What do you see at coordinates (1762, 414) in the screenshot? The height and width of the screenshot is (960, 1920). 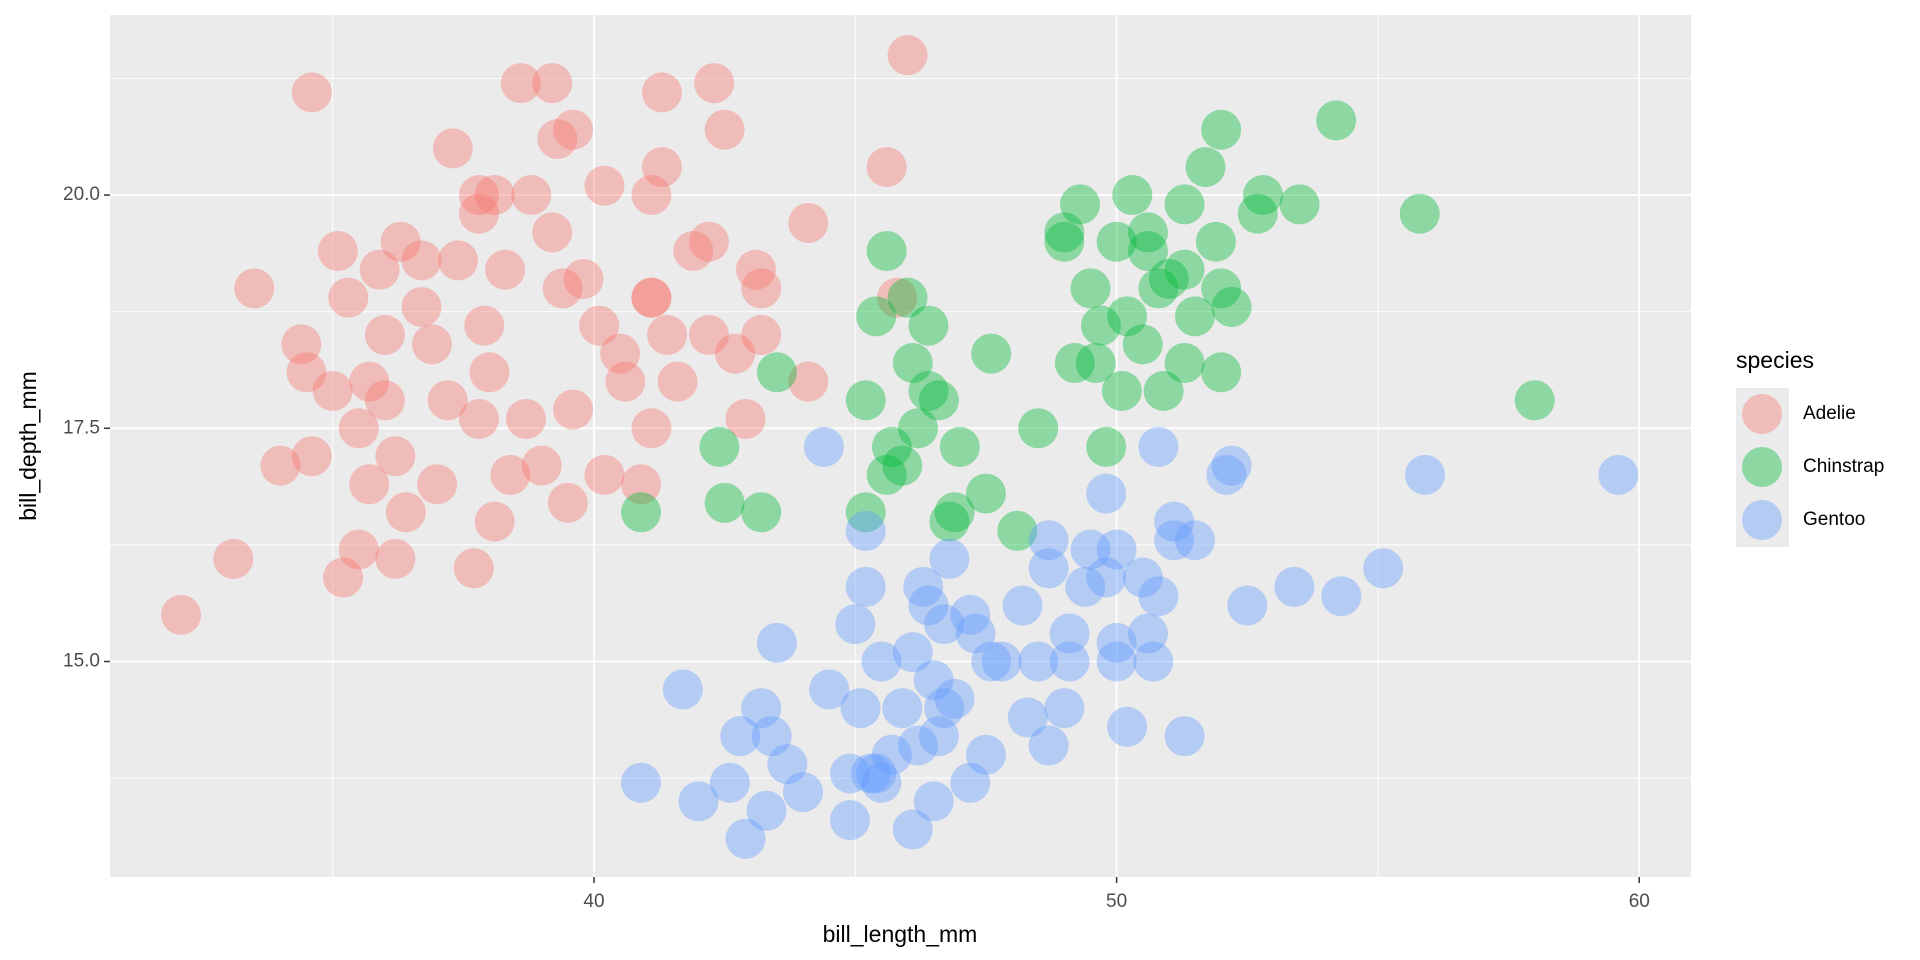 I see `legend-key-background` at bounding box center [1762, 414].